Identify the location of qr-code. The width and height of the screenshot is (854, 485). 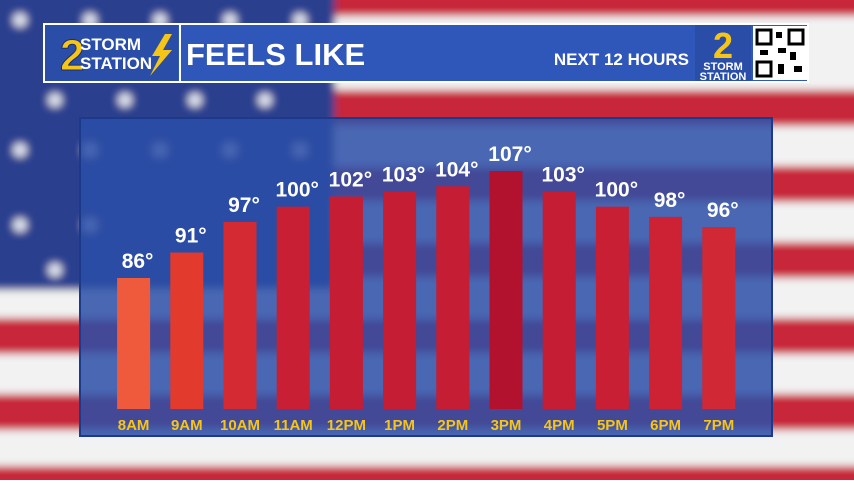
(780, 53).